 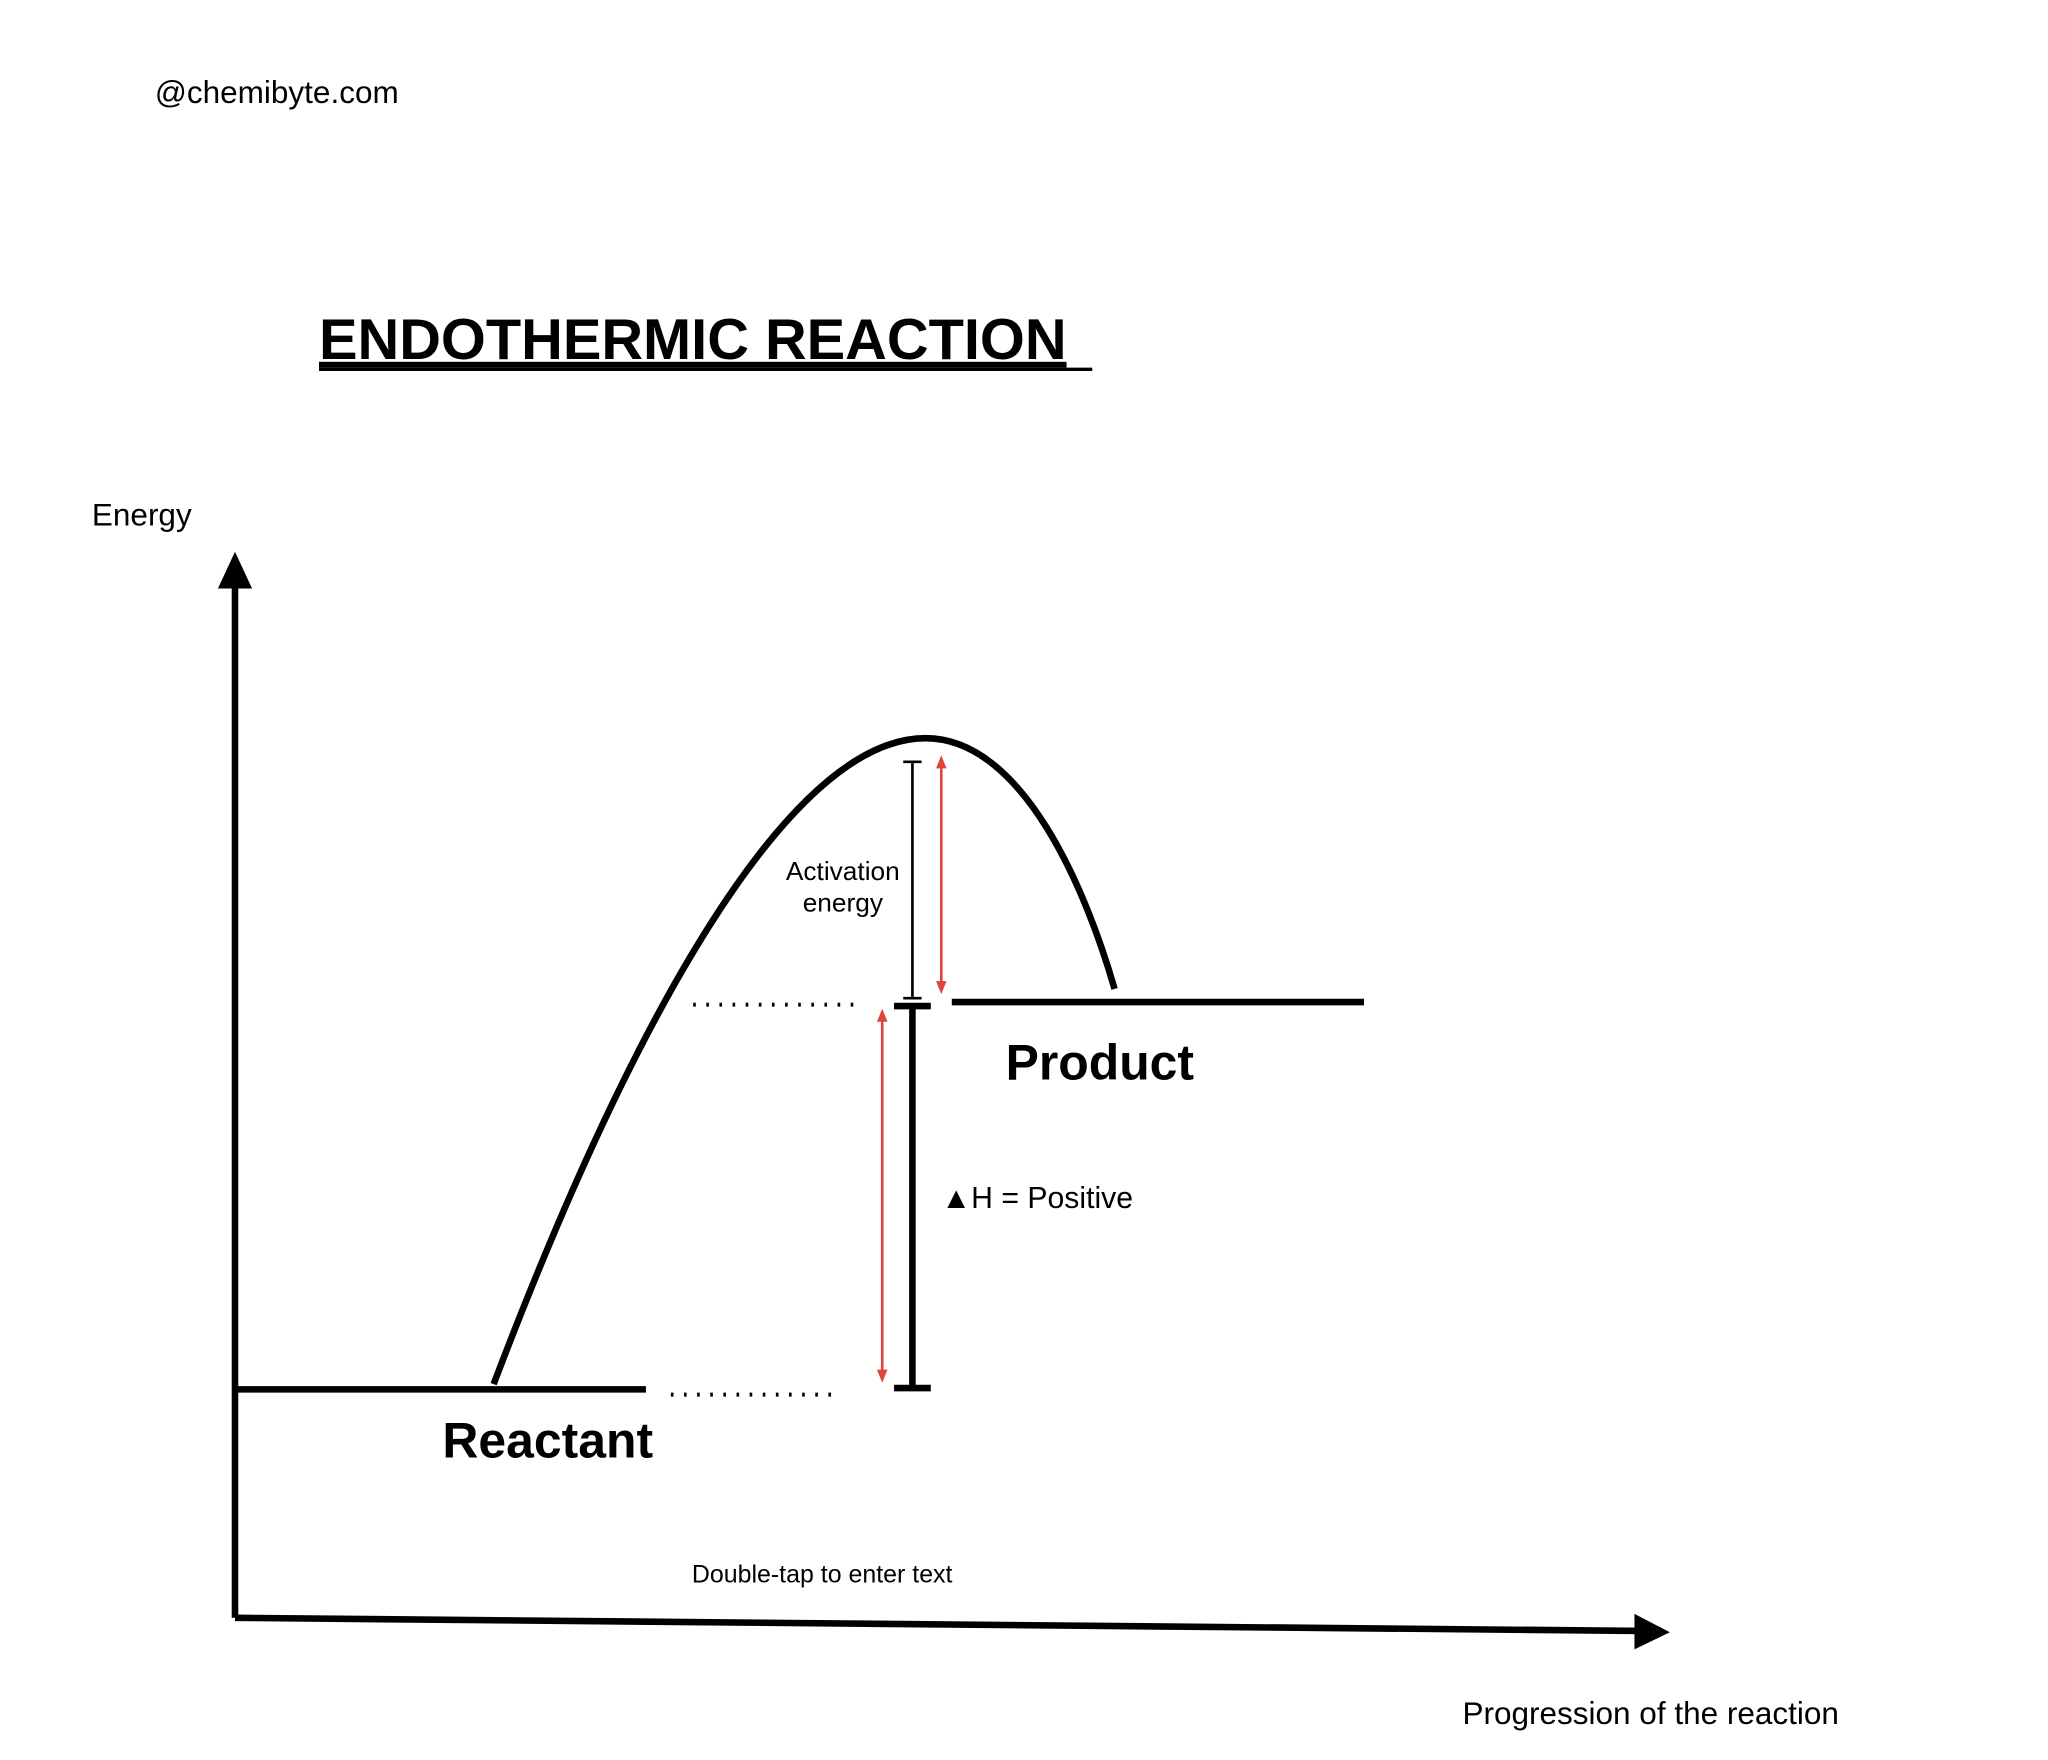 What do you see at coordinates (938, 1624) in the screenshot?
I see `x-axis` at bounding box center [938, 1624].